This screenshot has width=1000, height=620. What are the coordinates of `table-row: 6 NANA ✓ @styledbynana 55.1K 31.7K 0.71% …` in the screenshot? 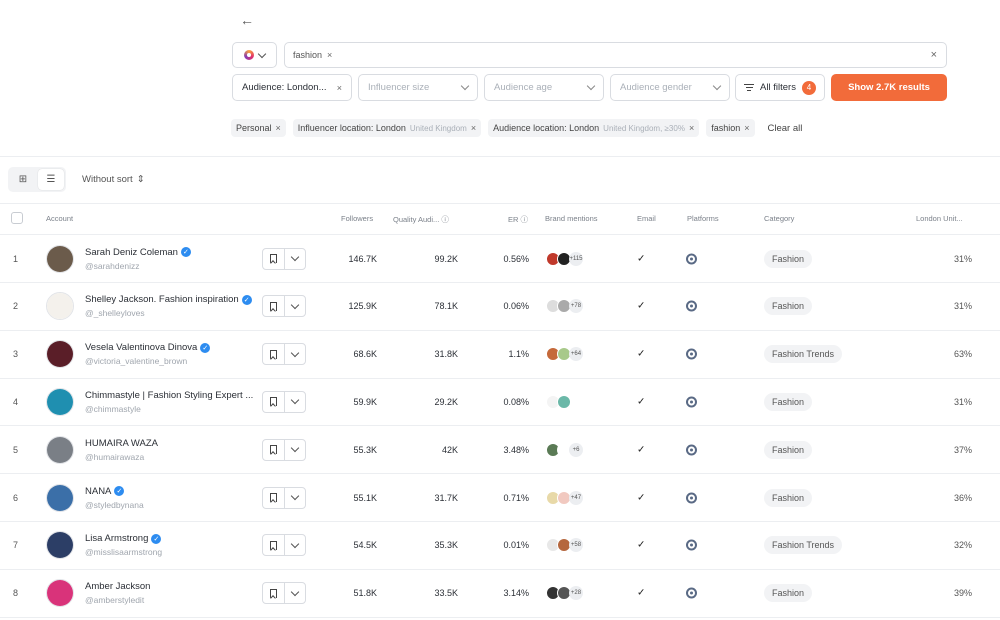 It's located at (500, 498).